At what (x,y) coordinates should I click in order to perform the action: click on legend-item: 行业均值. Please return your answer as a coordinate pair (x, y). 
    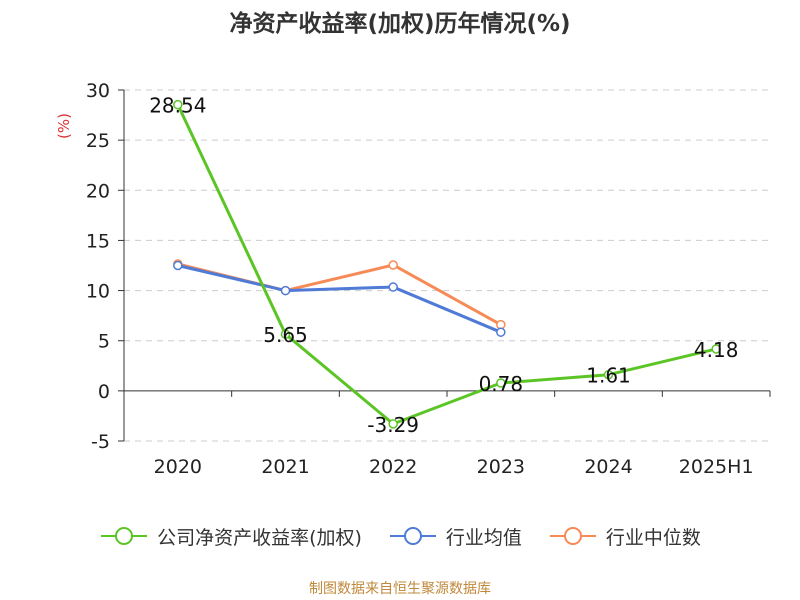
    Looking at the image, I should click on (455, 536).